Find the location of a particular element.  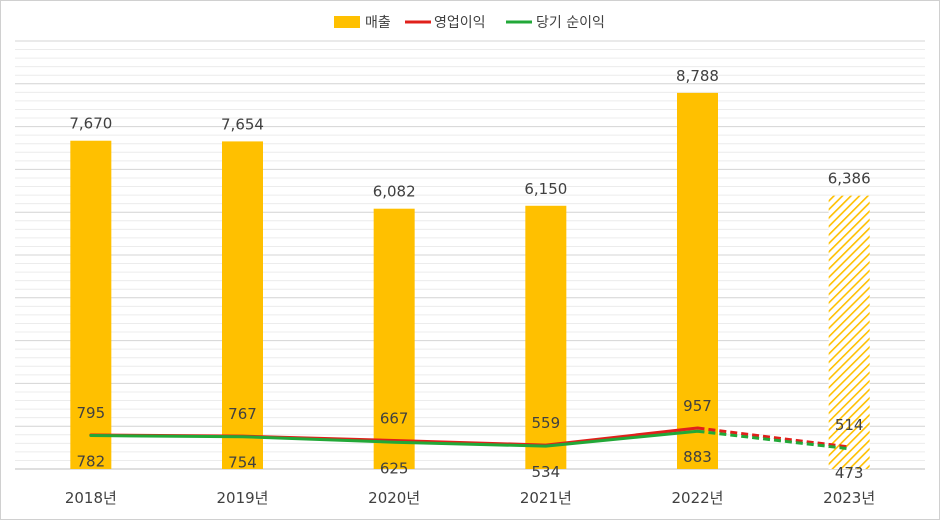

operating-profit-label-2022년: 957 is located at coordinates (697, 406).